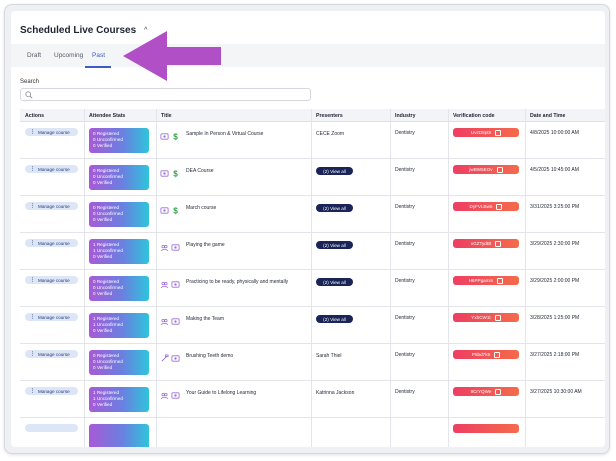 The height and width of the screenshot is (461, 616). I want to click on verification-code-badge: jwBW5EOv, so click(486, 169).